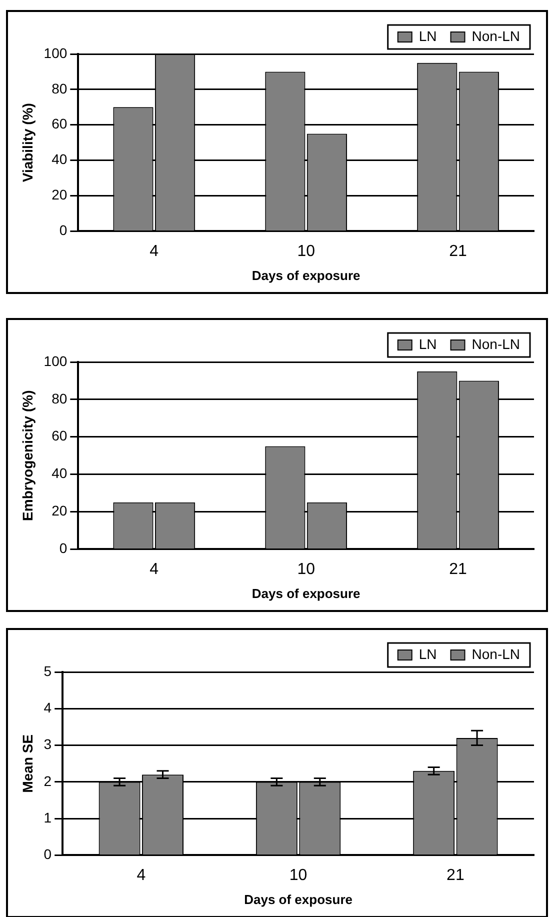  I want to click on y-tick-label: 4, so click(48, 708).